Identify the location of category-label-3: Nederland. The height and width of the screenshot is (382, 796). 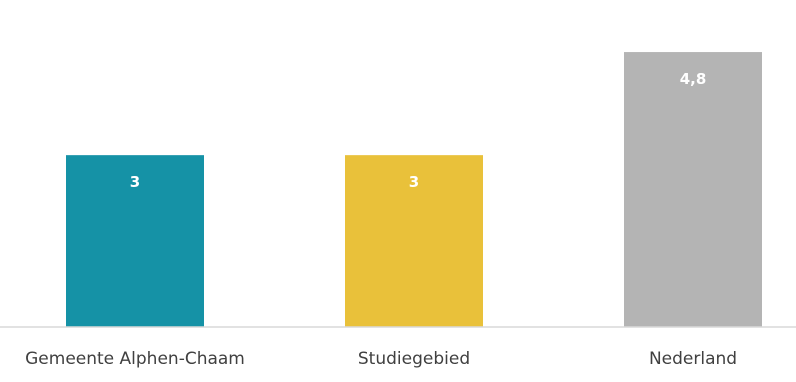
(693, 359).